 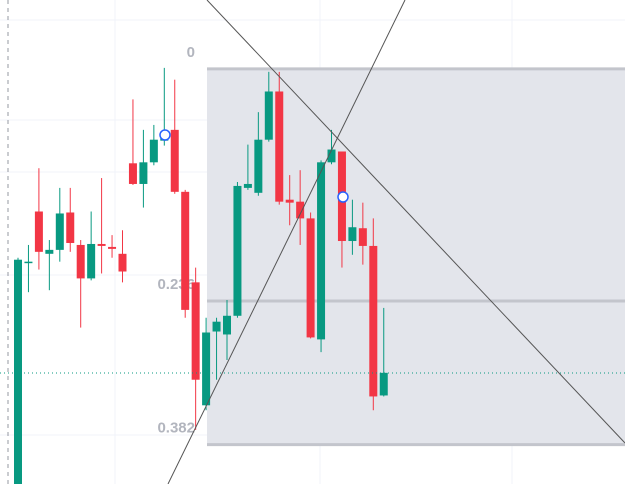 What do you see at coordinates (191, 52) in the screenshot?
I see `fib-level-label: 0` at bounding box center [191, 52].